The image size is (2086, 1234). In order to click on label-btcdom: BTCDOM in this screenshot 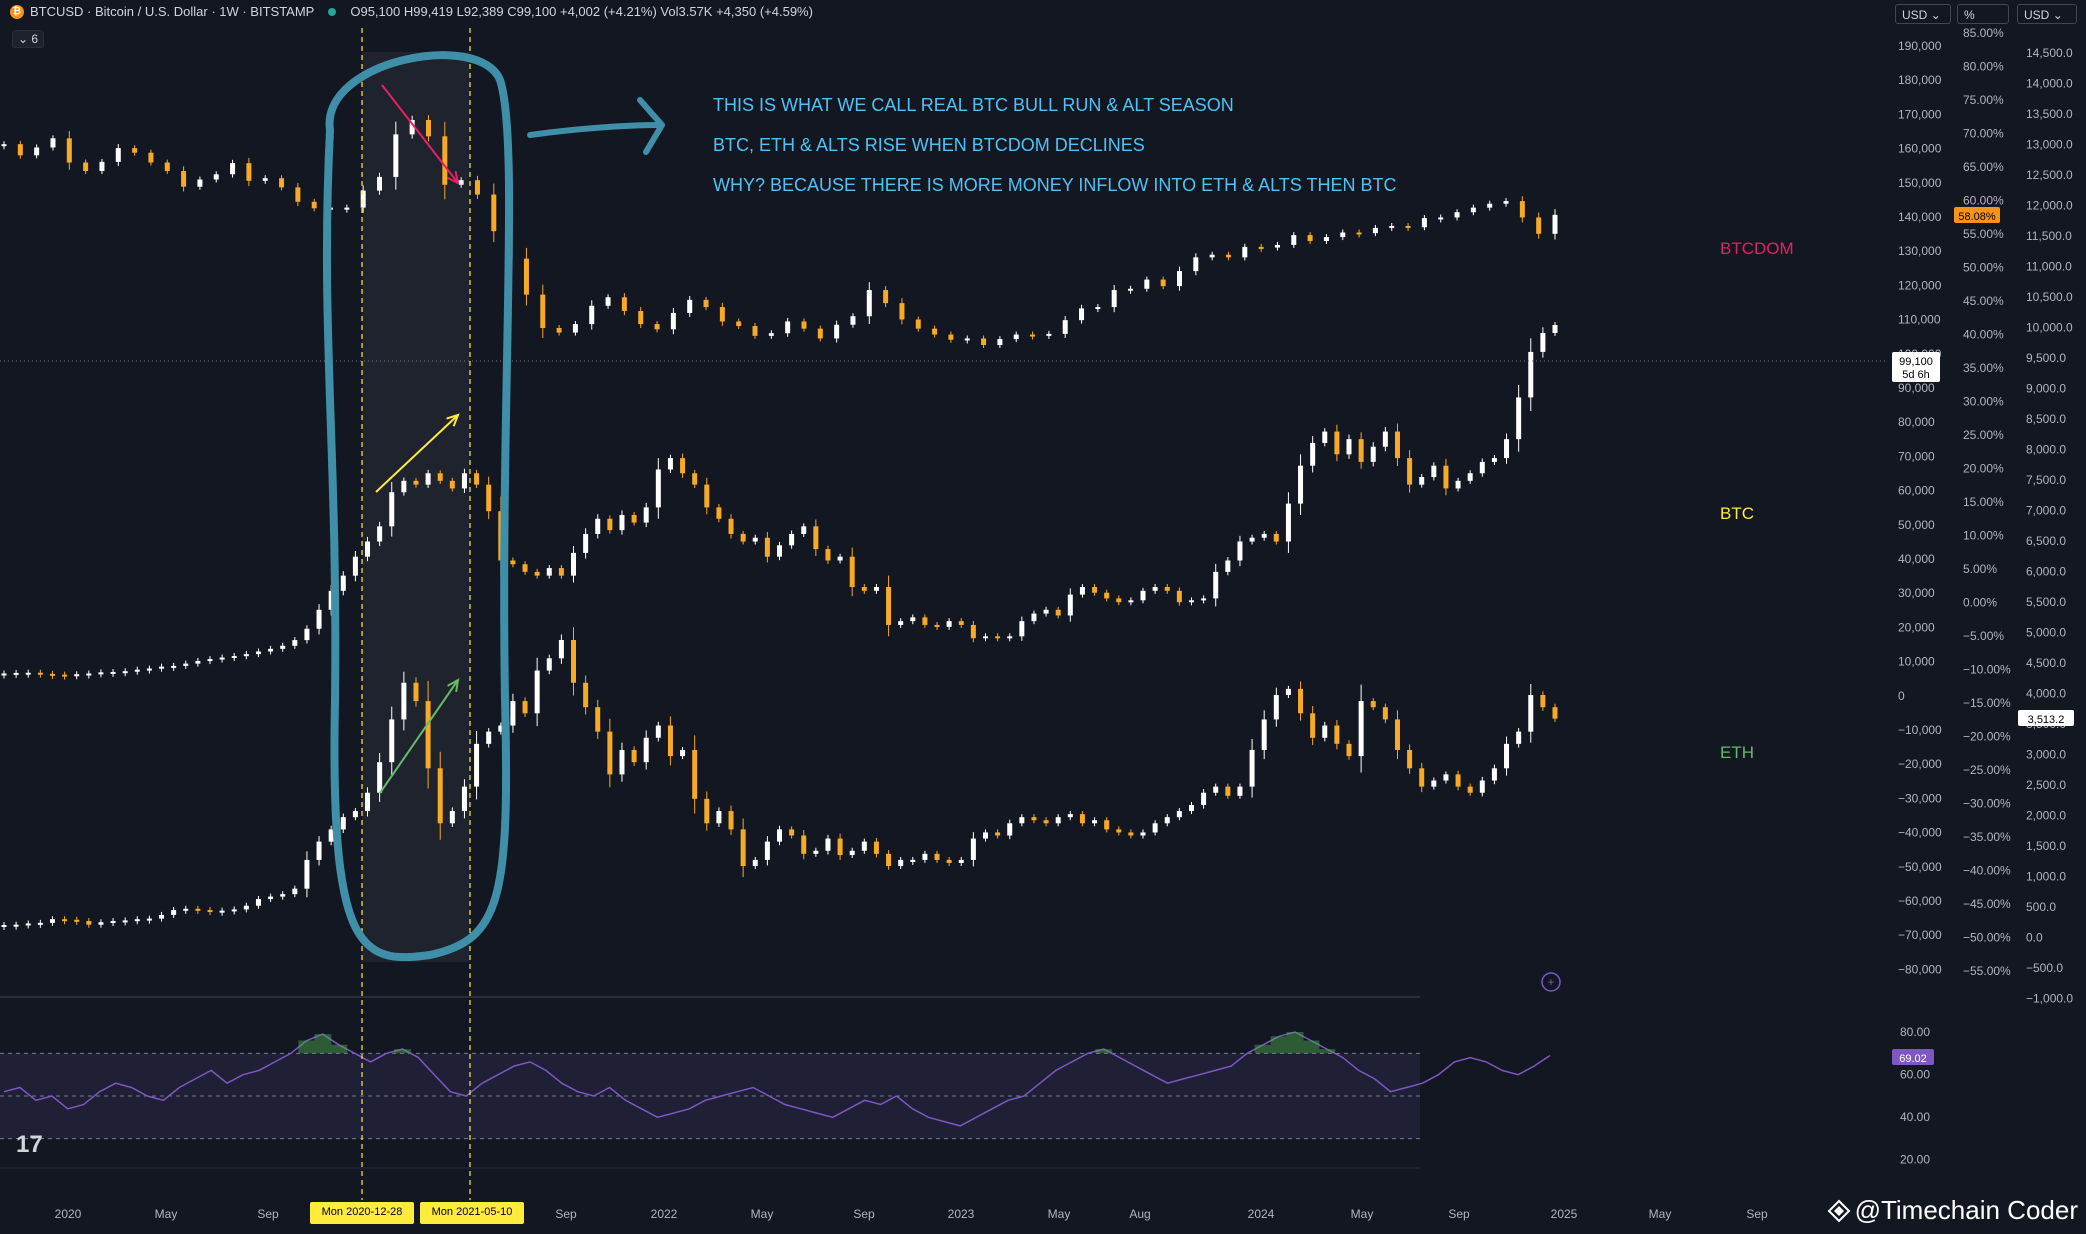, I will do `click(1757, 248)`.